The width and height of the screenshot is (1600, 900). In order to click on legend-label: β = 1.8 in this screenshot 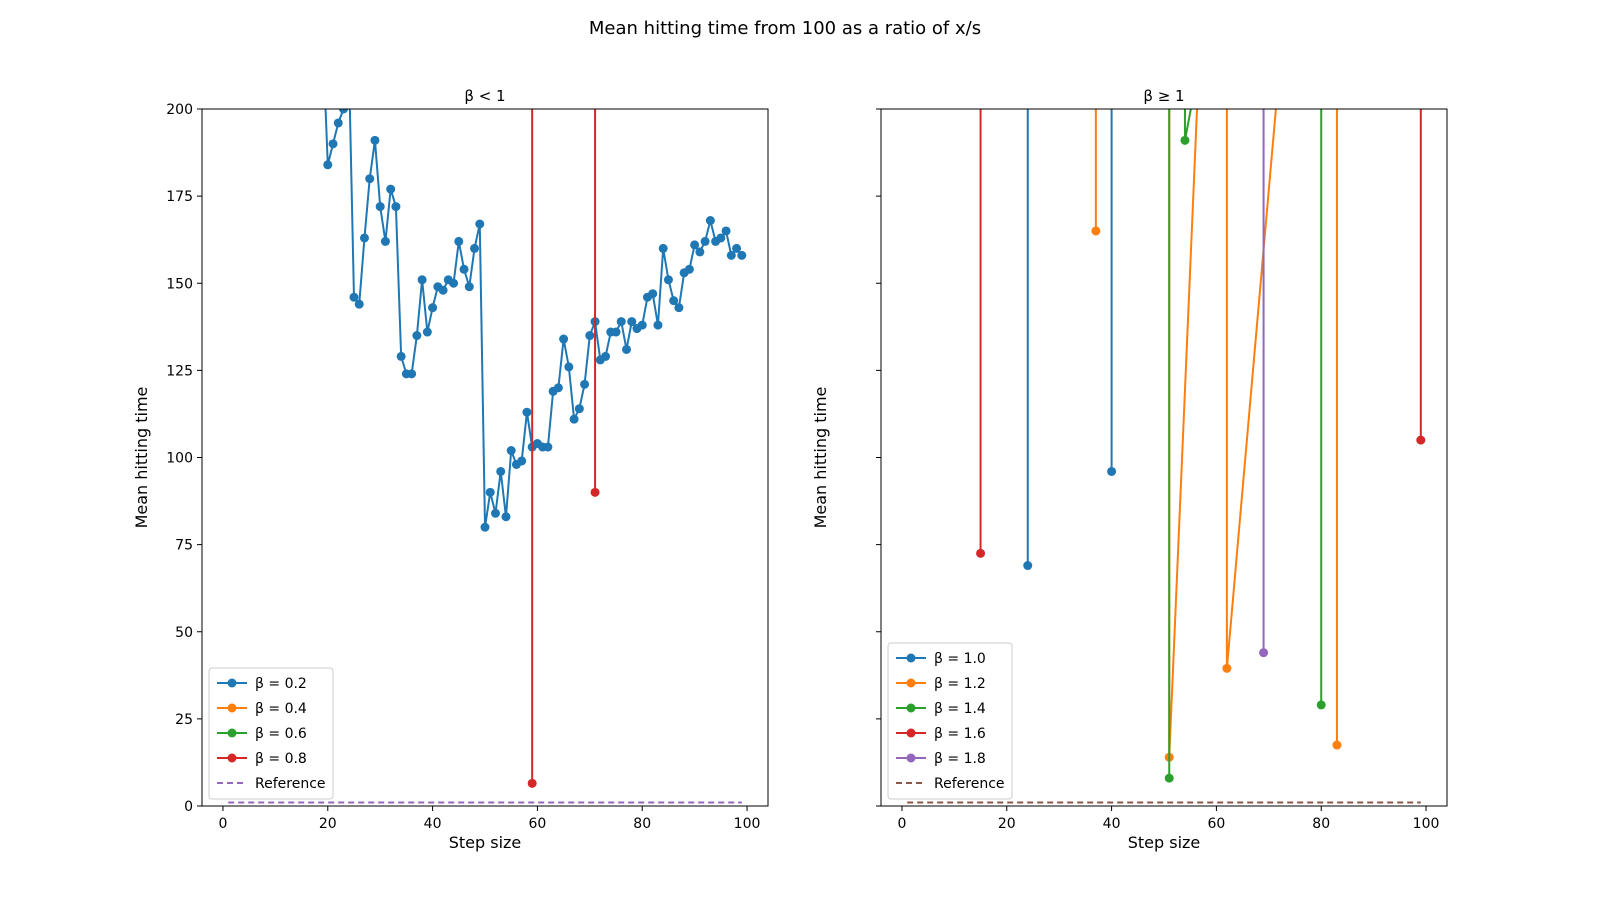, I will do `click(960, 759)`.